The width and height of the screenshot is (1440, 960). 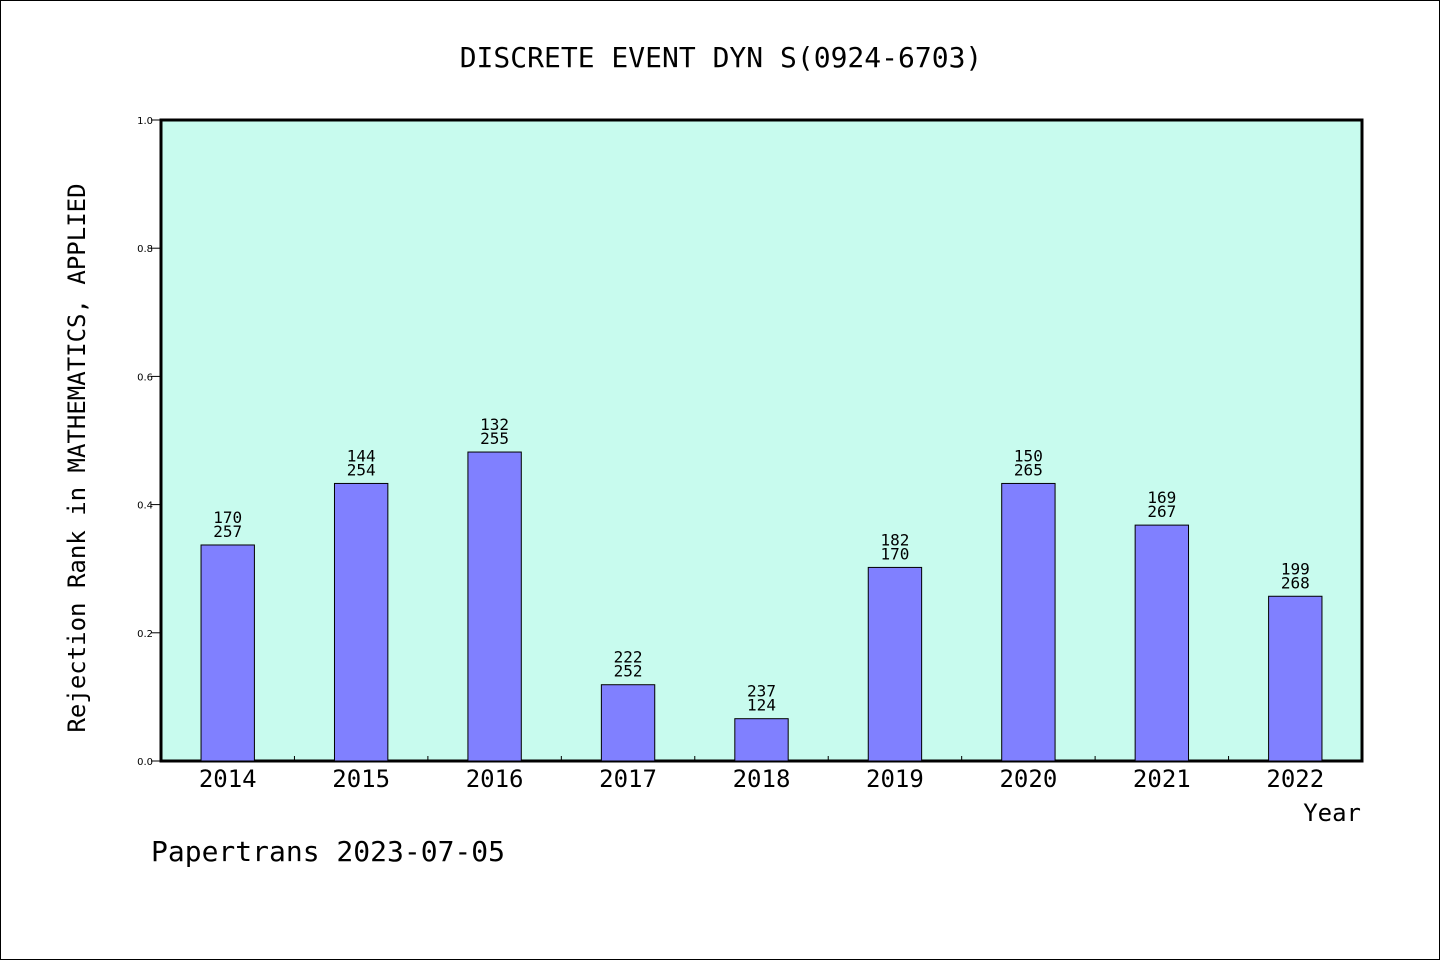 What do you see at coordinates (894, 553) in the screenshot?
I see `bar-label-bottom: 170` at bounding box center [894, 553].